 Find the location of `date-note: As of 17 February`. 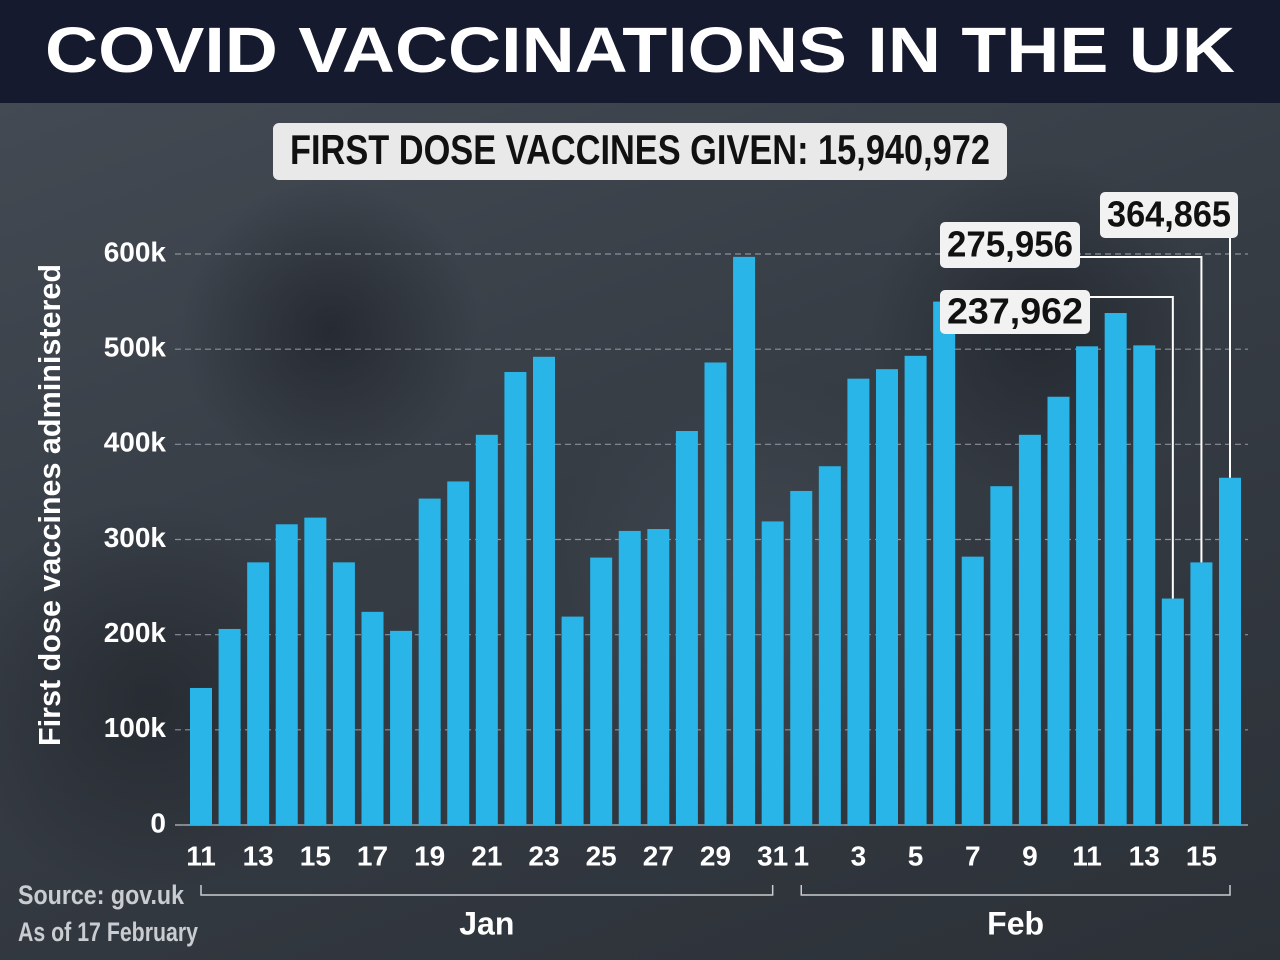

date-note: As of 17 February is located at coordinates (108, 932).